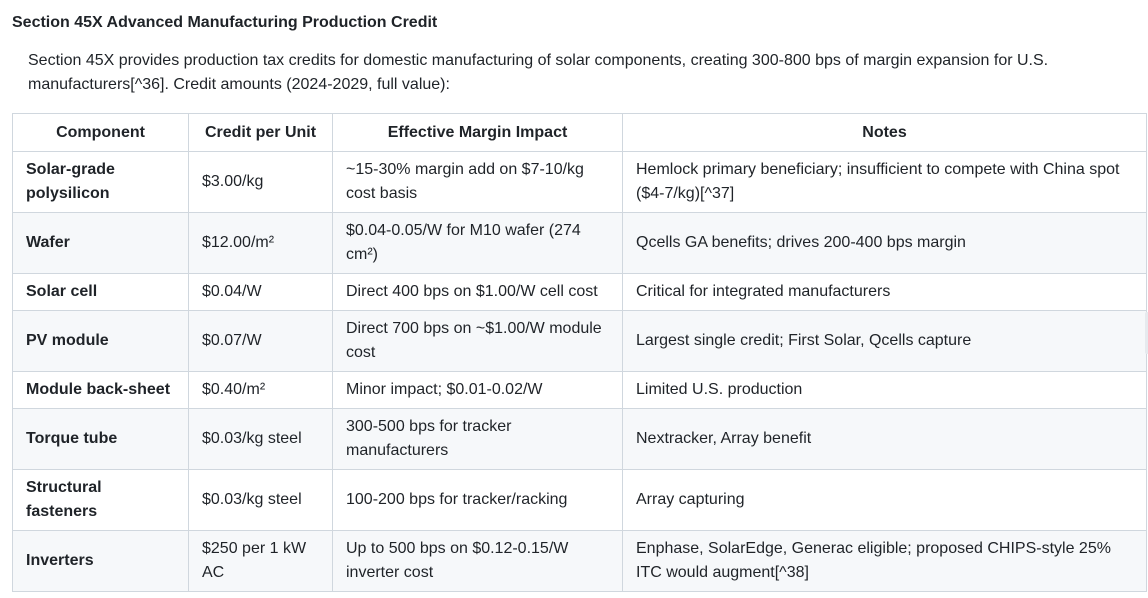  What do you see at coordinates (100, 439) in the screenshot?
I see `cell-component: Torque tube` at bounding box center [100, 439].